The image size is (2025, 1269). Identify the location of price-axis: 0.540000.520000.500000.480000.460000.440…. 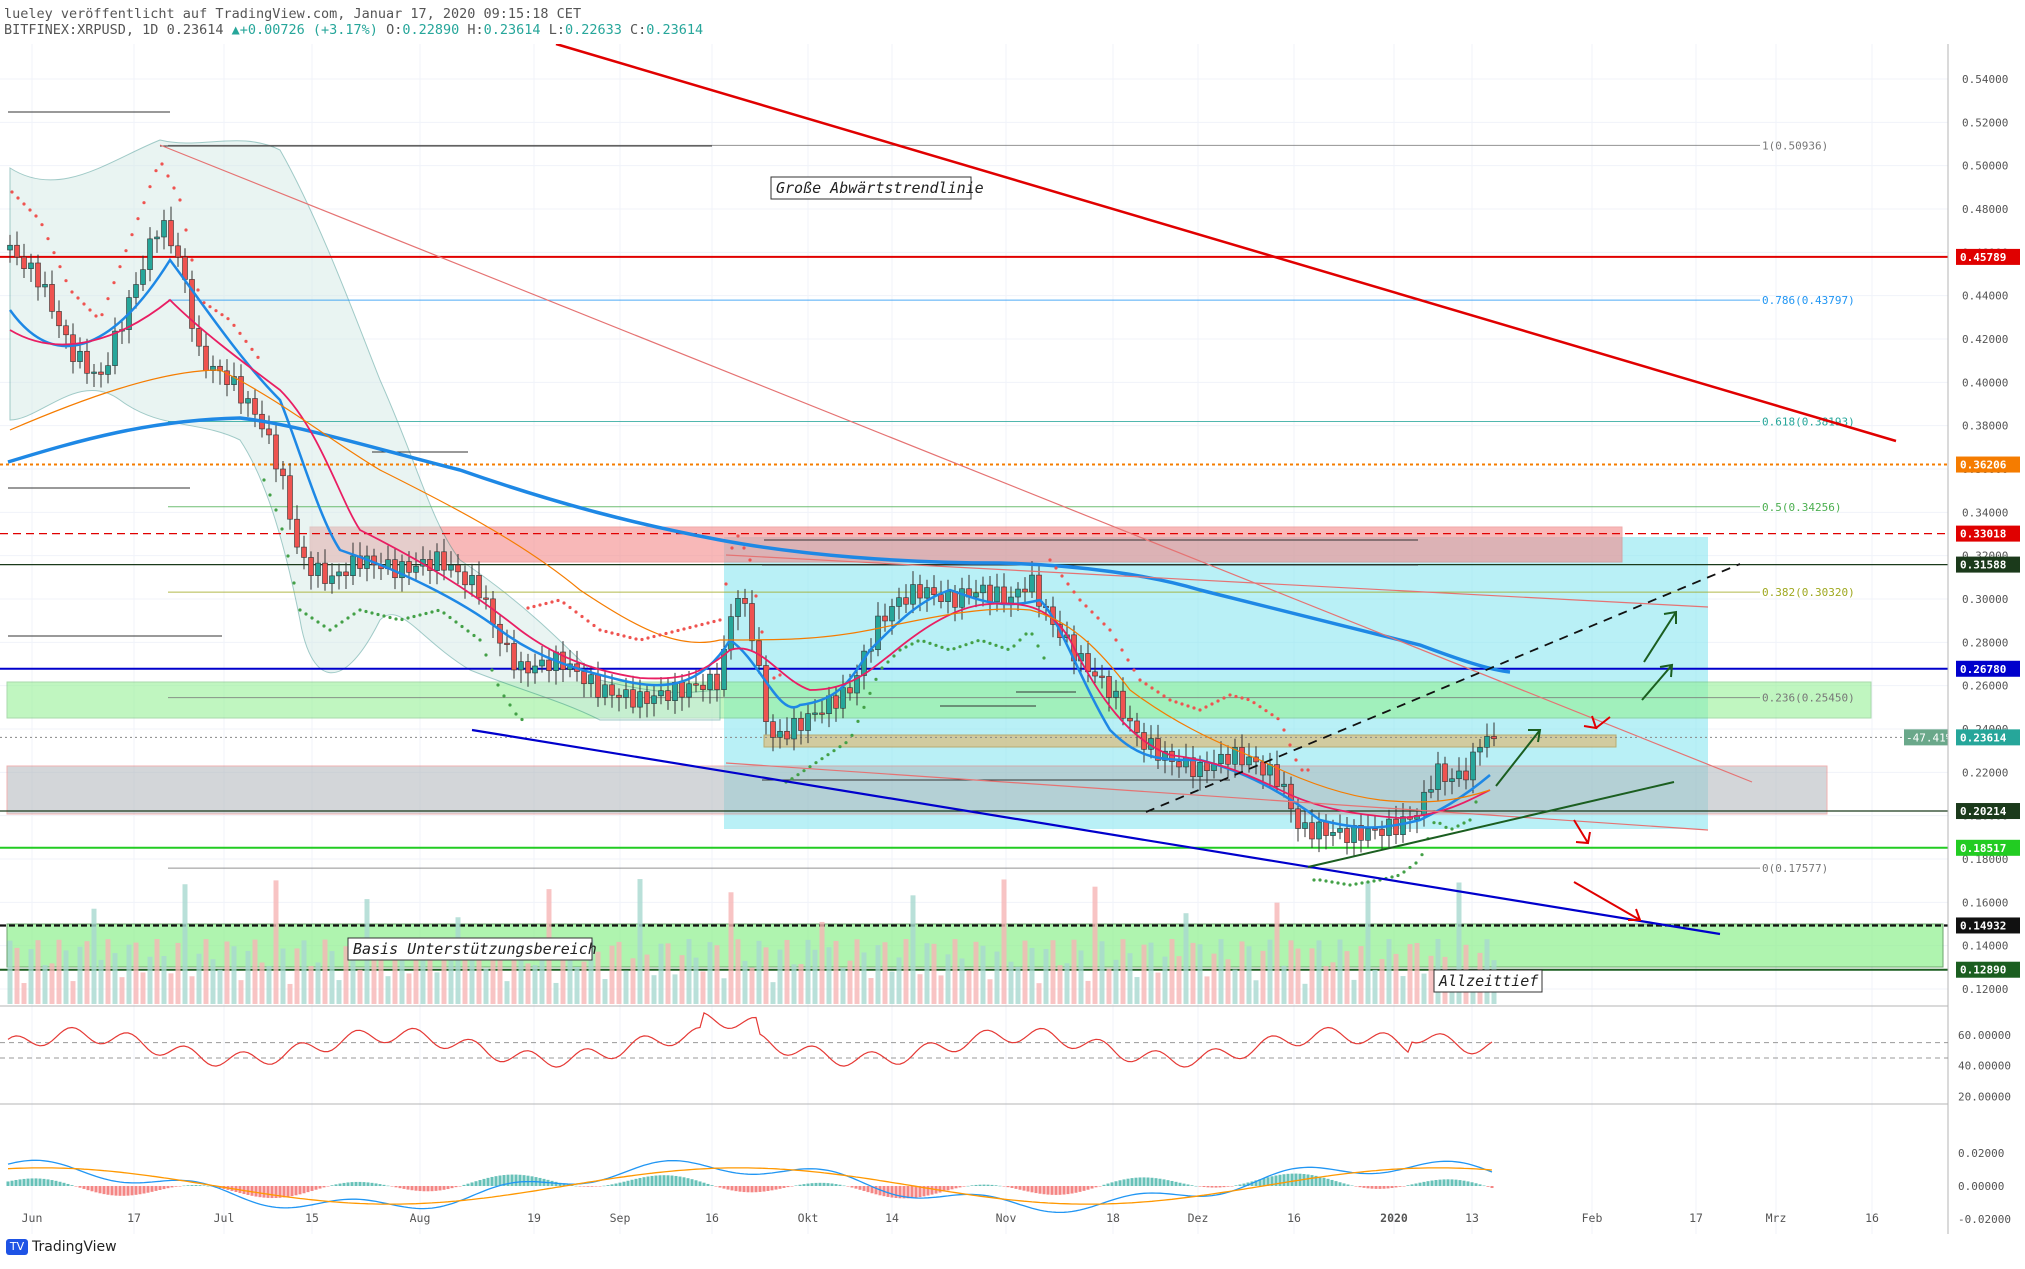
(1962, 534).